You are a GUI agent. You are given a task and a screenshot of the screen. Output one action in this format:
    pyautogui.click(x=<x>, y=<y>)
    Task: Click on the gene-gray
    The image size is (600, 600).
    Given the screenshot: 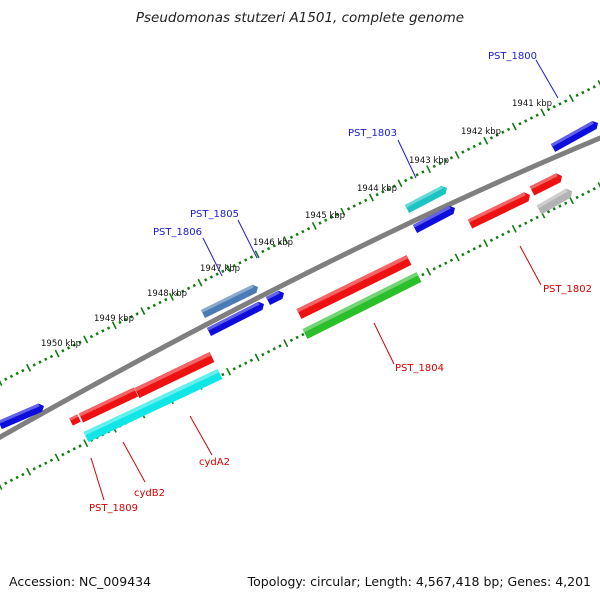 What is the action you would take?
    pyautogui.click(x=554, y=201)
    